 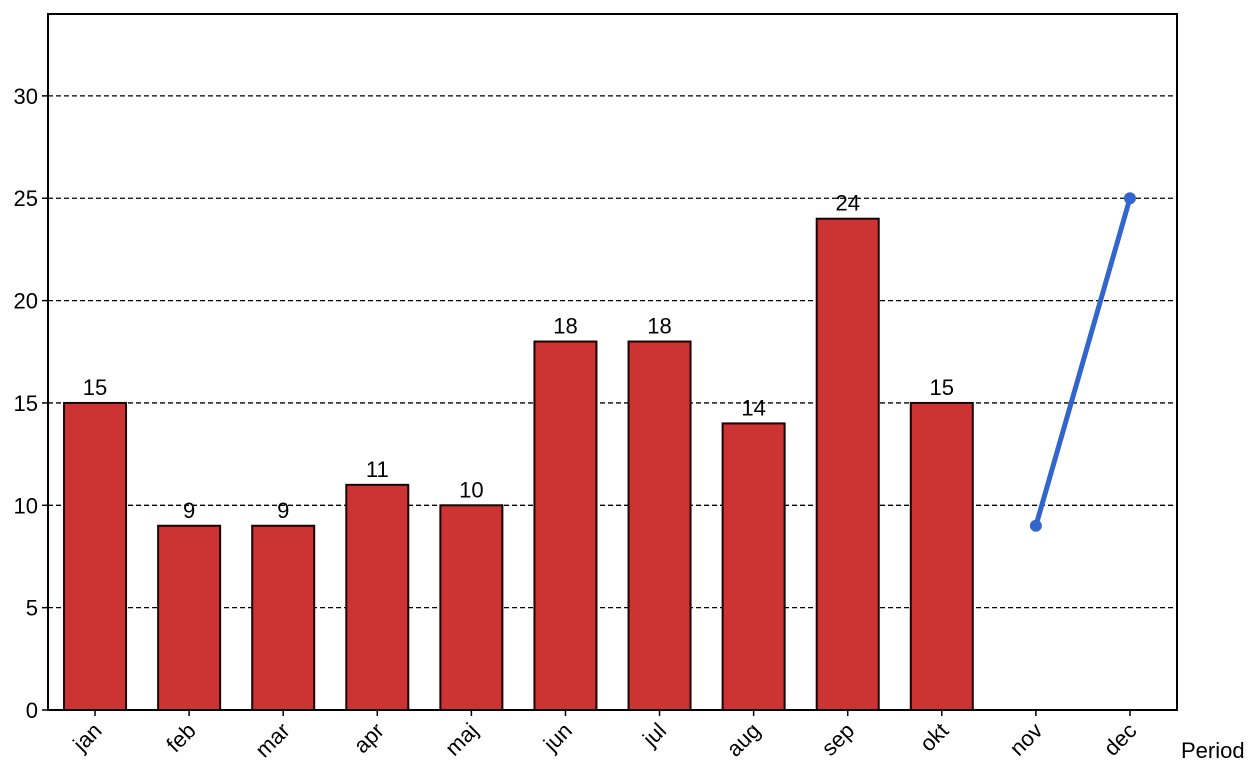 What do you see at coordinates (1120, 739) in the screenshot?
I see `x-tick-label: dec` at bounding box center [1120, 739].